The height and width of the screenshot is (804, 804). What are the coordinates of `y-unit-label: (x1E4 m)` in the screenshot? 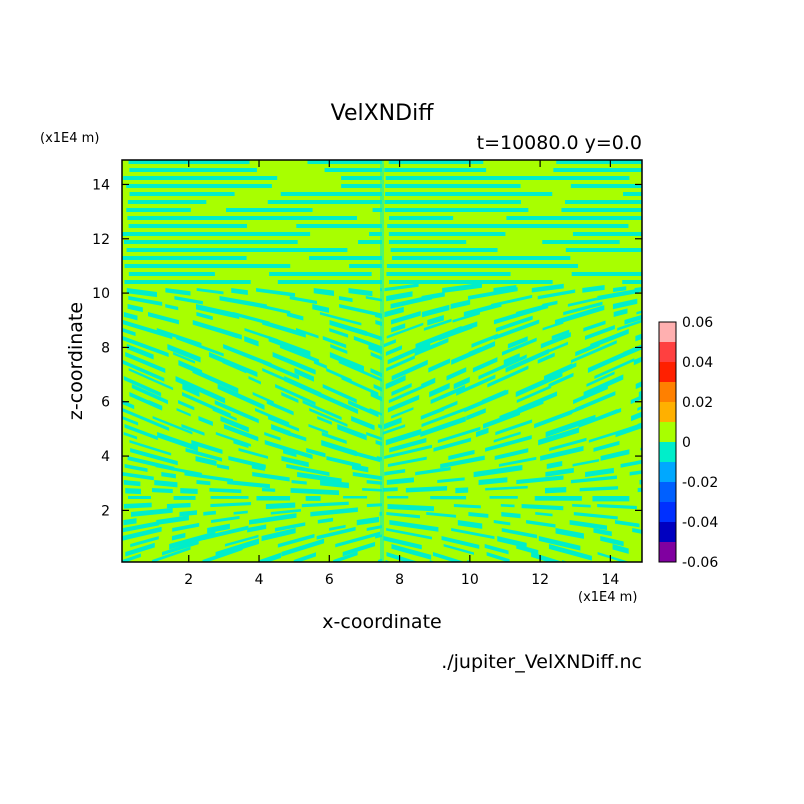 It's located at (69, 138).